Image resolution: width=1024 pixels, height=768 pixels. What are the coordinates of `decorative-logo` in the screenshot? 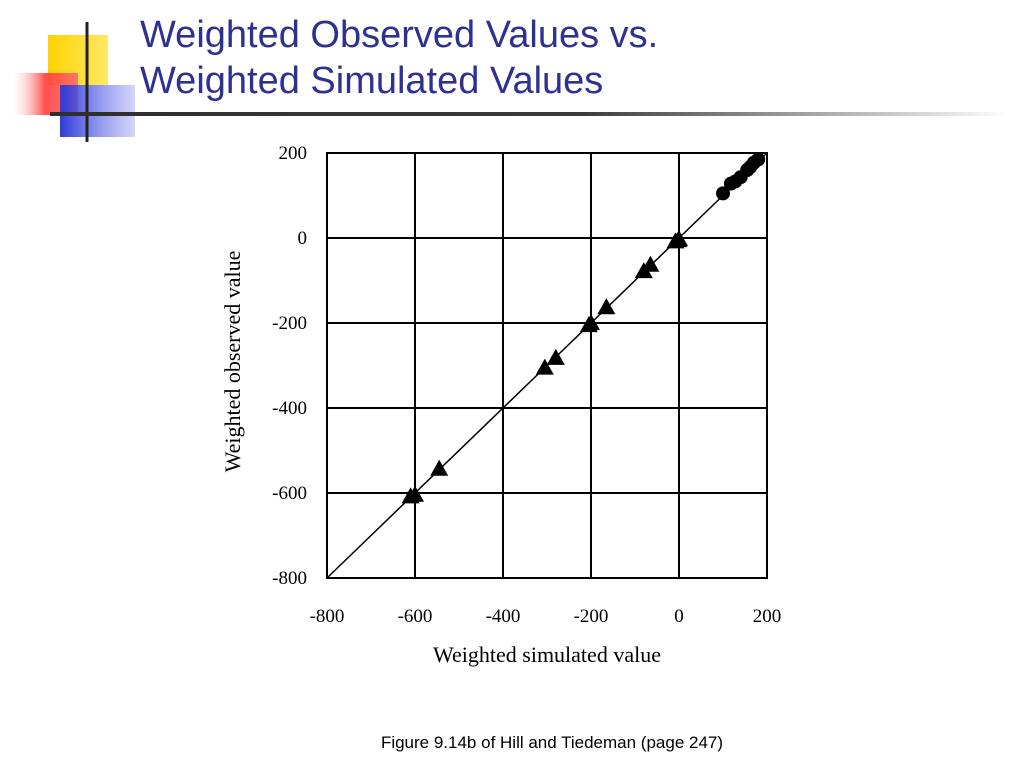 It's located at (73, 82).